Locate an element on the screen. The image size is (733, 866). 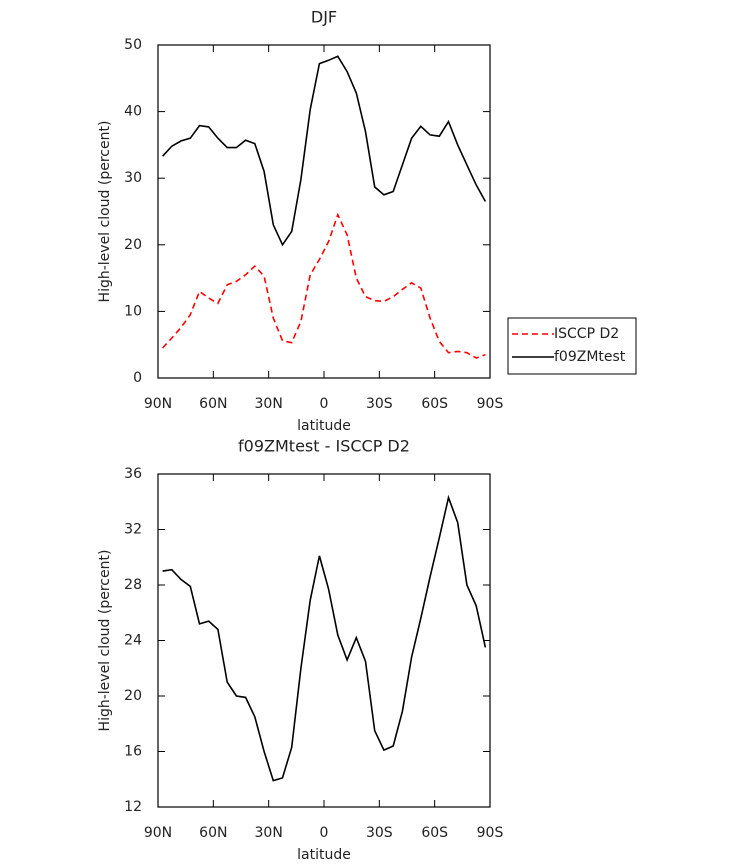
y-tick-label: 40 is located at coordinates (133, 112).